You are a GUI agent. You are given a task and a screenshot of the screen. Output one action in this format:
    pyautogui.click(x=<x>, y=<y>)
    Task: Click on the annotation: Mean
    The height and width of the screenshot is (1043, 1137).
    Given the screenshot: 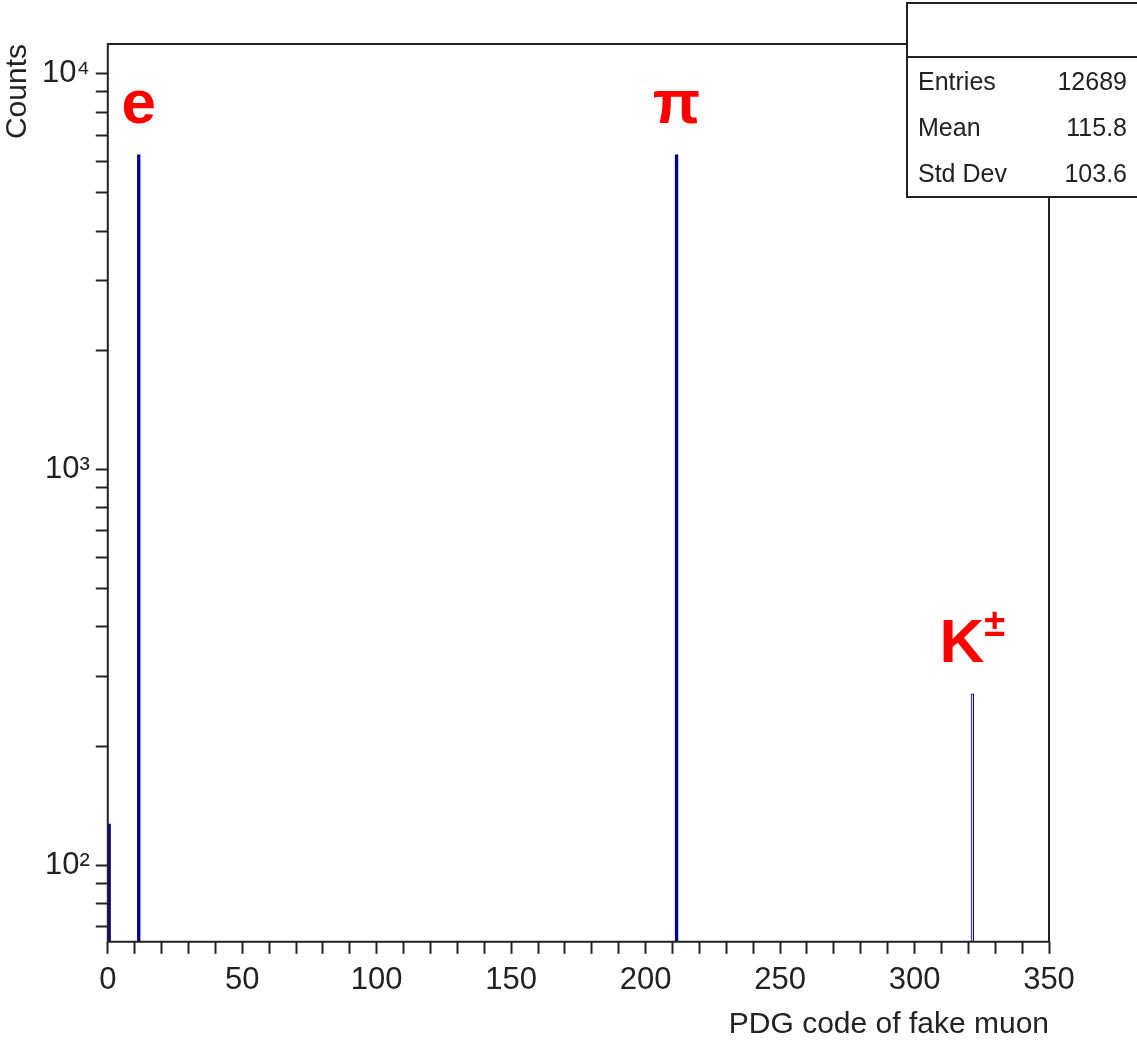 What is the action you would take?
    pyautogui.click(x=949, y=127)
    